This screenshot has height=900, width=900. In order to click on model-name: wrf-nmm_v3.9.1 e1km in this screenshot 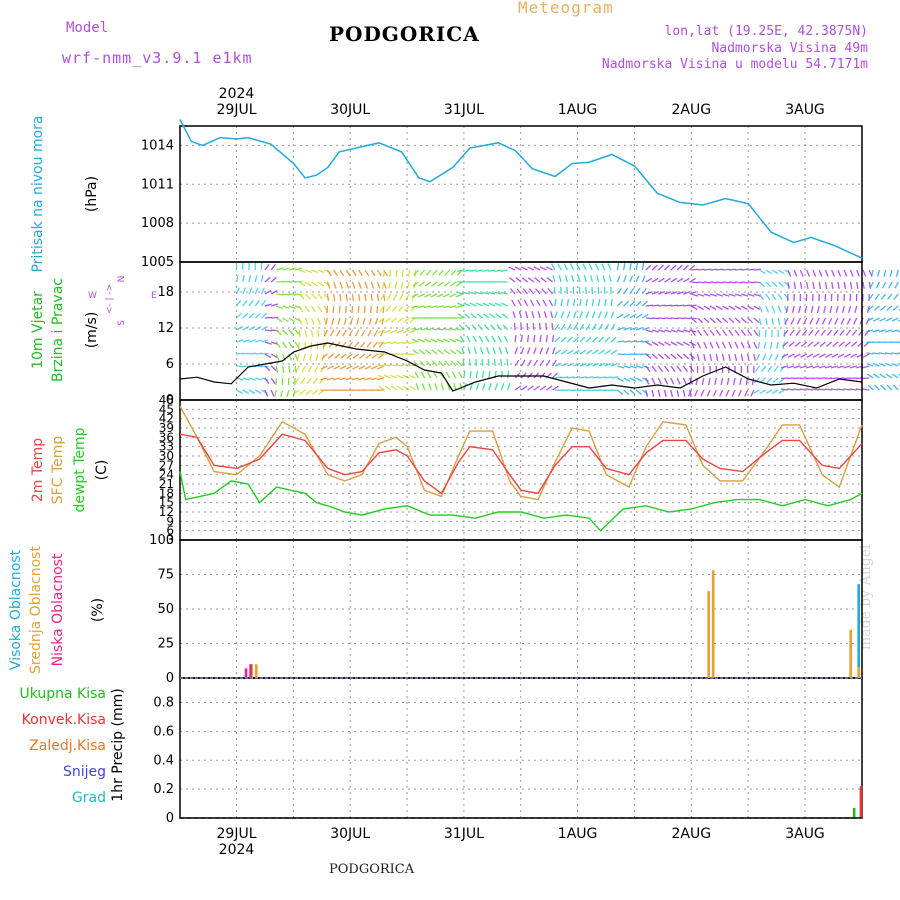, I will do `click(157, 58)`.